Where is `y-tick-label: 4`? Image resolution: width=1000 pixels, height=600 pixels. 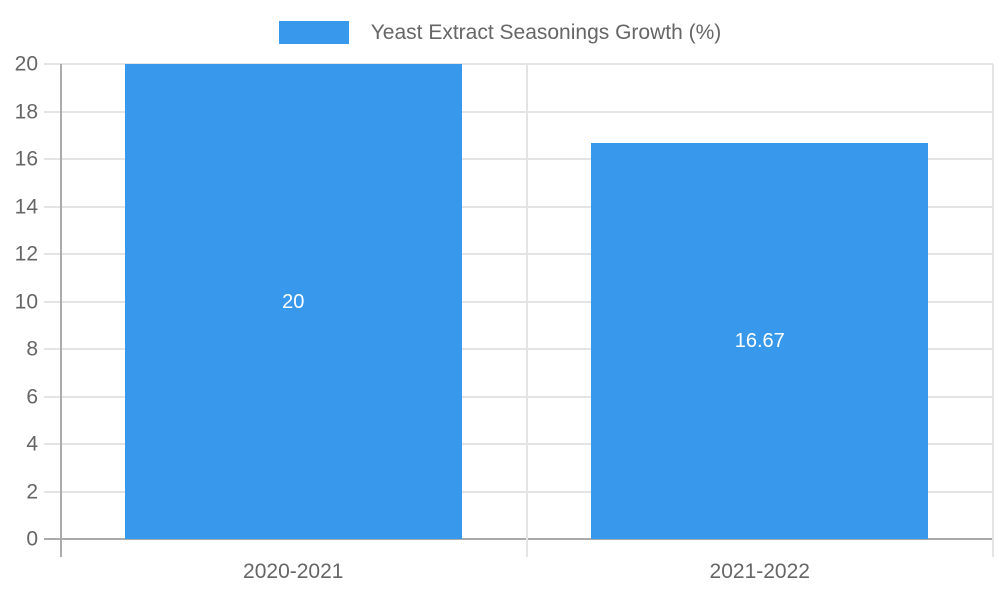
y-tick-label: 4 is located at coordinates (32, 444).